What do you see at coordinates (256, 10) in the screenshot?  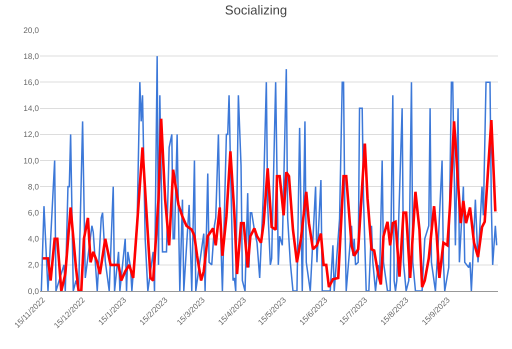 I see `chart-title: Socializing` at bounding box center [256, 10].